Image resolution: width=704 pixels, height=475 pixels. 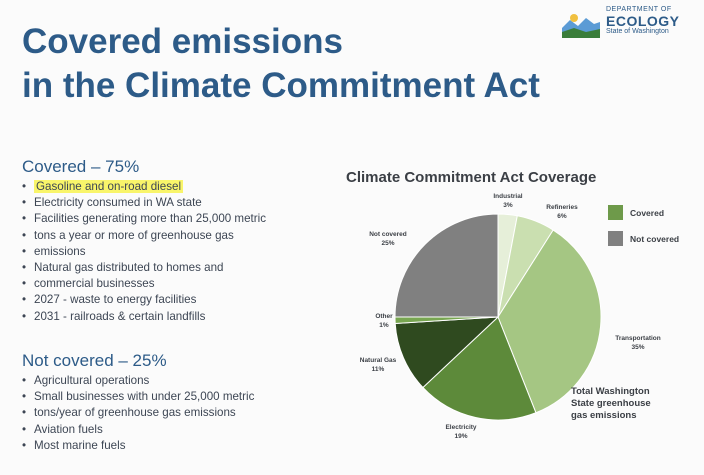 What do you see at coordinates (384, 325) in the screenshot?
I see `slice-value-other: 1%` at bounding box center [384, 325].